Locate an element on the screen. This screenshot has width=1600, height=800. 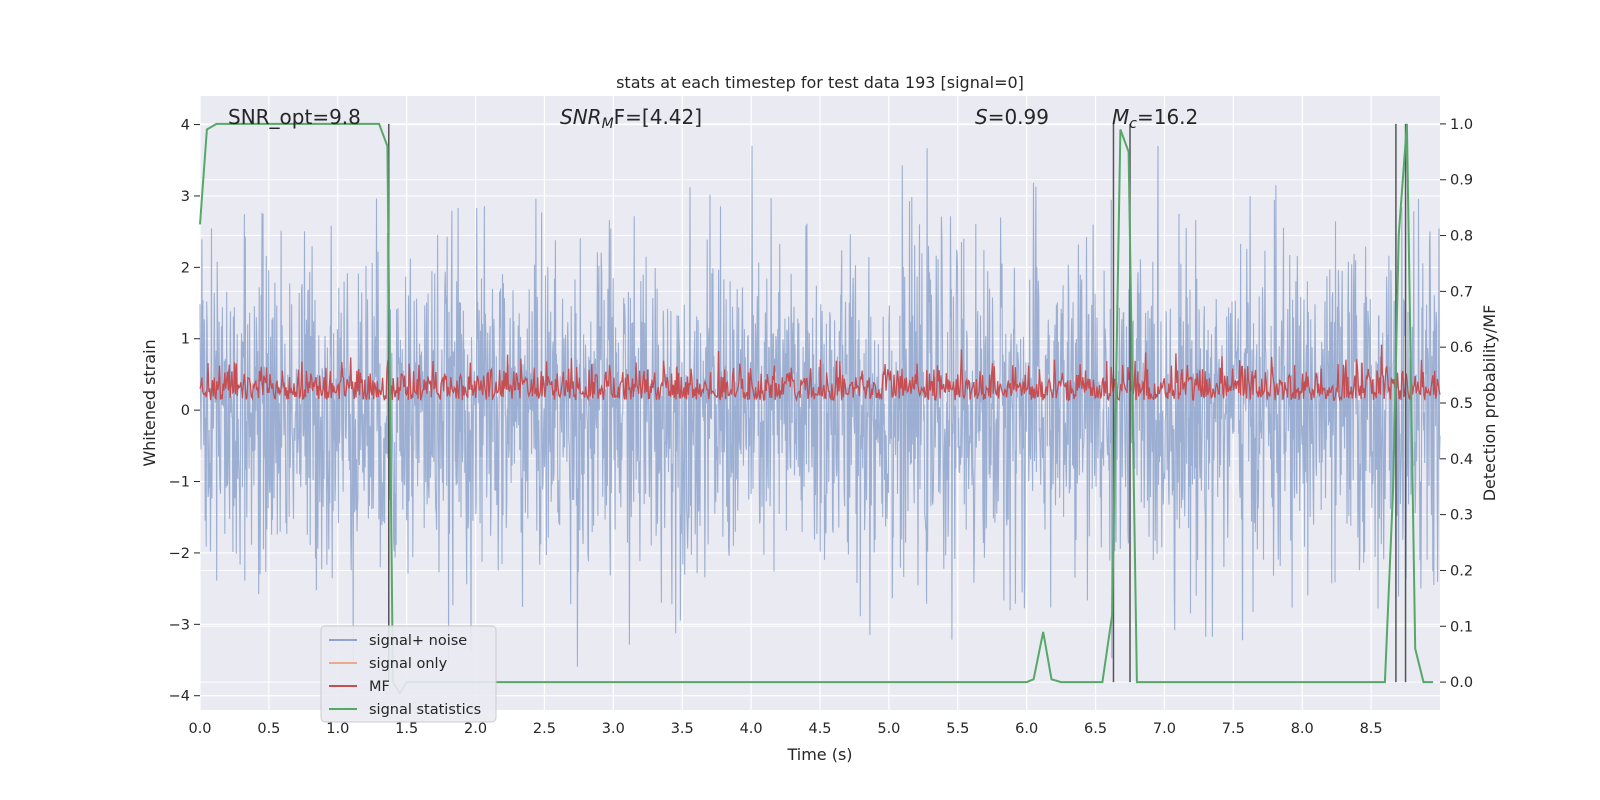
y-left-tick-label: 0 is located at coordinates (185, 411).